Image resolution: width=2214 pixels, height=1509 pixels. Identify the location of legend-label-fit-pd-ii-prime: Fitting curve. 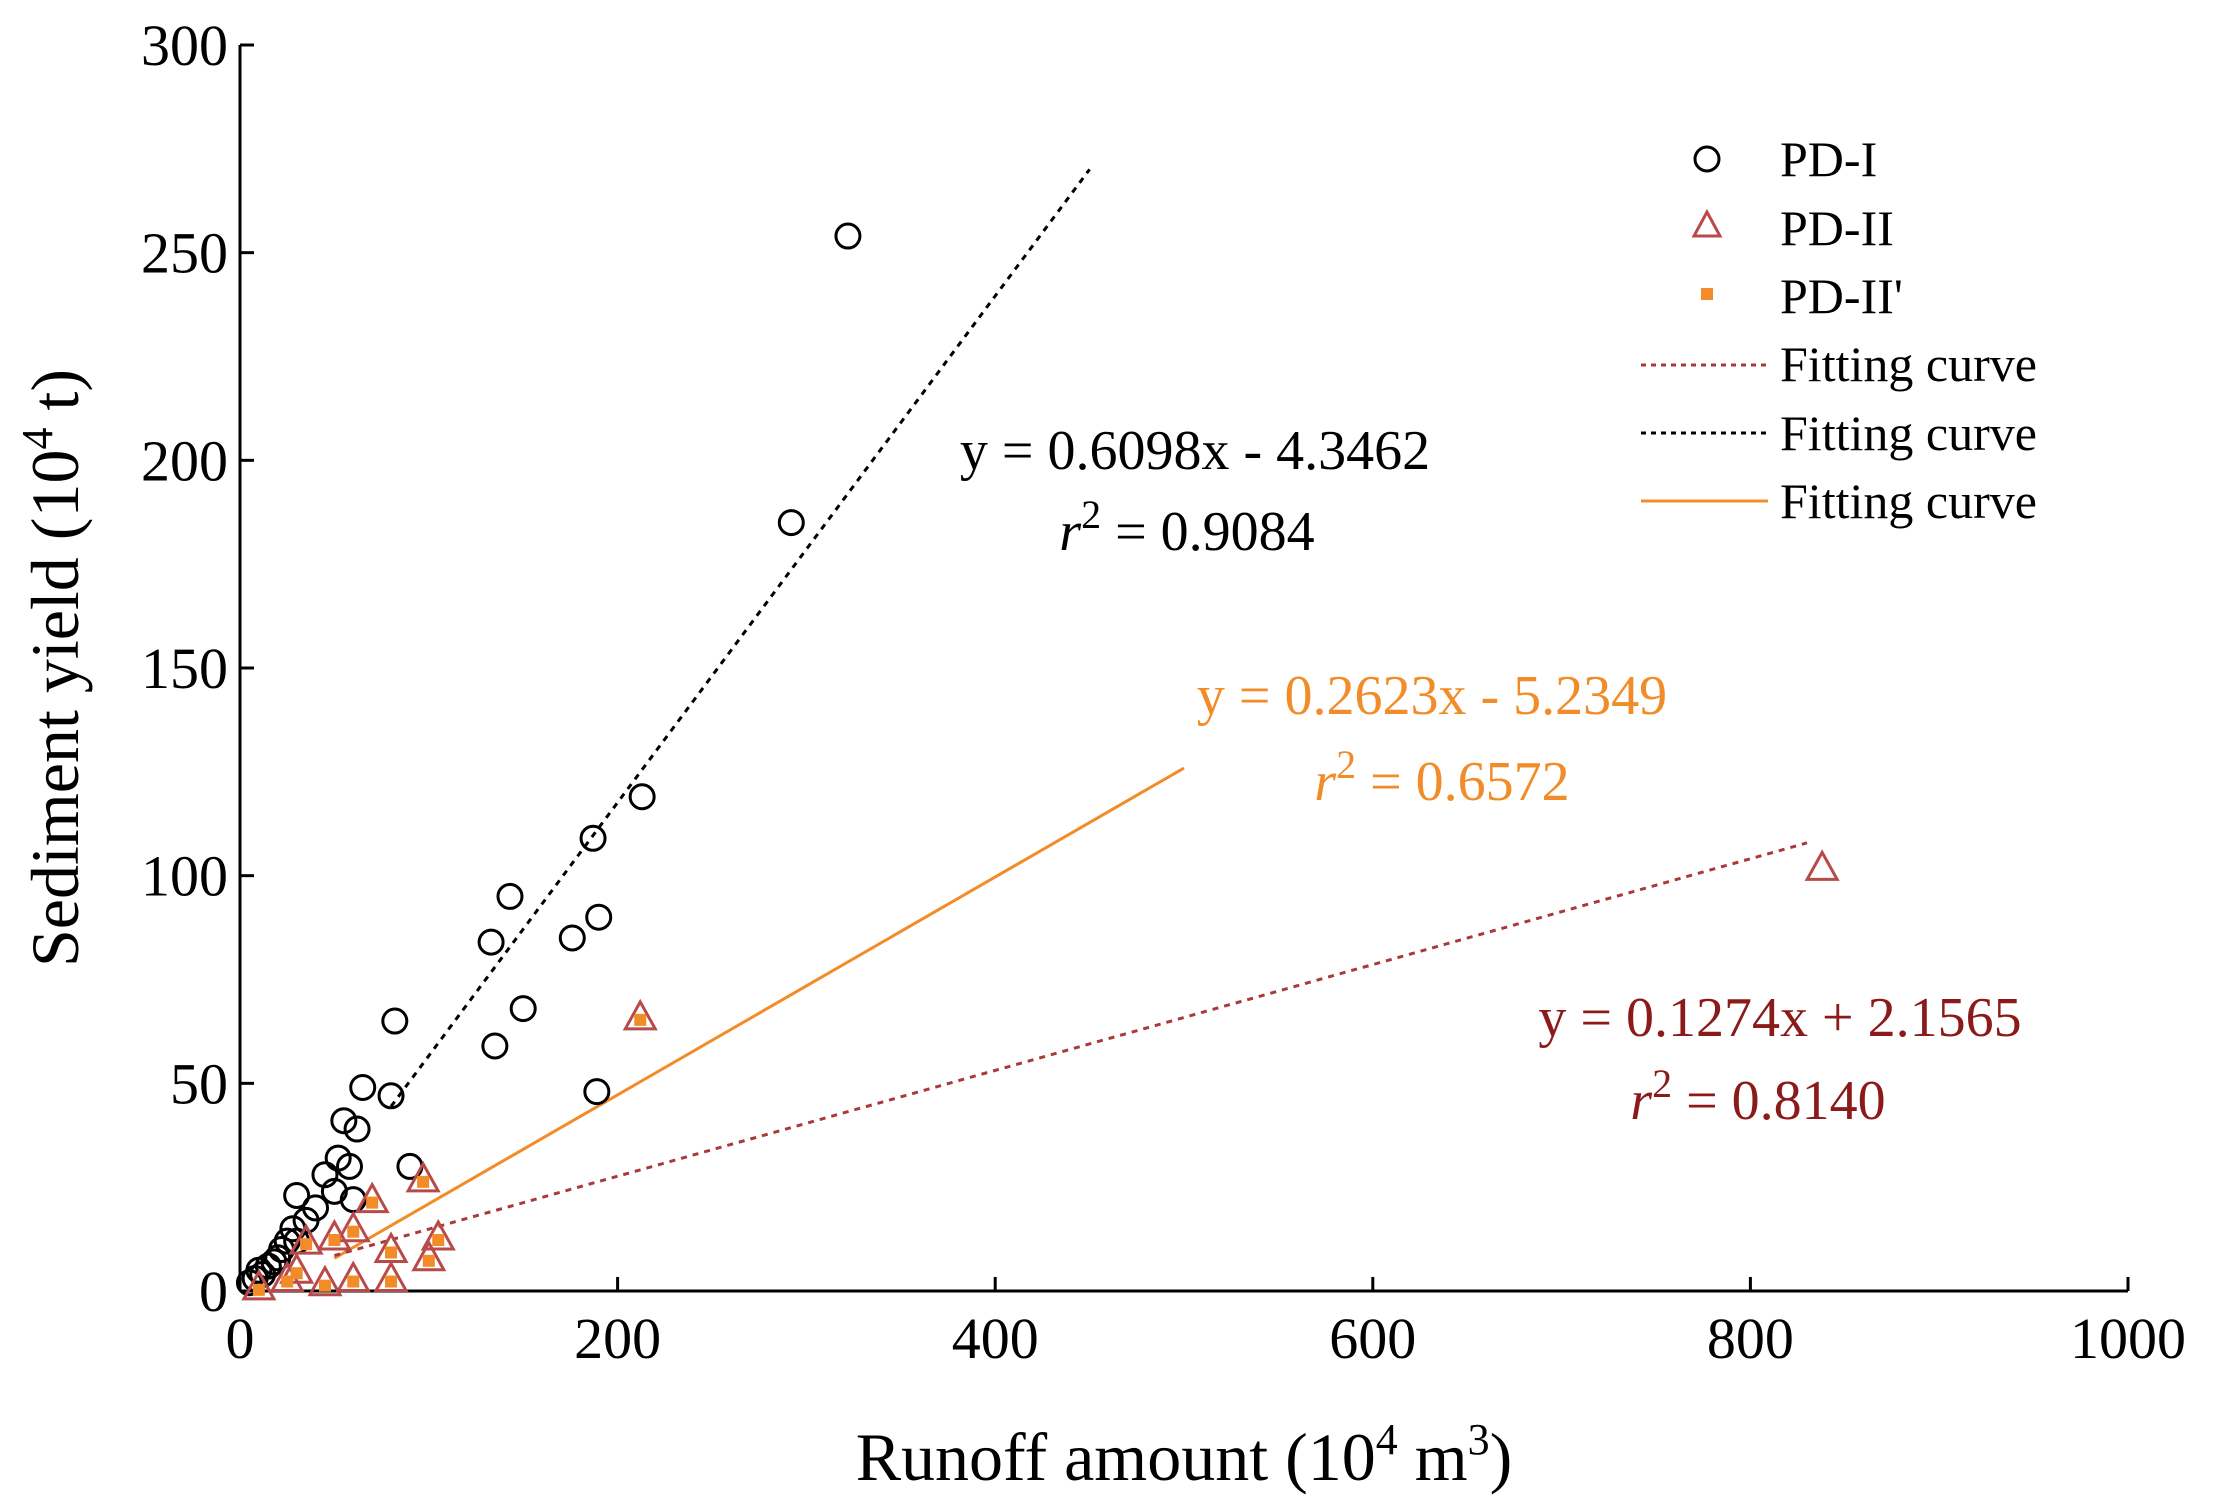
(1908, 501).